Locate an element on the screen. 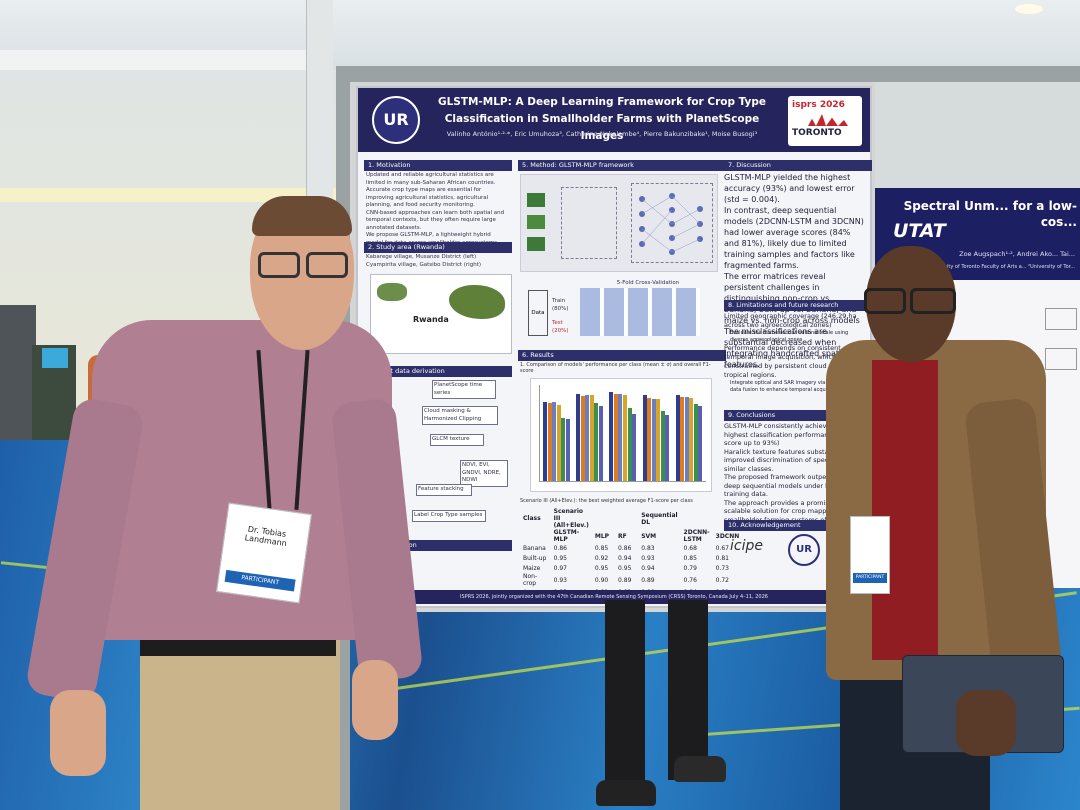  conference-label: isprs 2026 is located at coordinates (818, 105).